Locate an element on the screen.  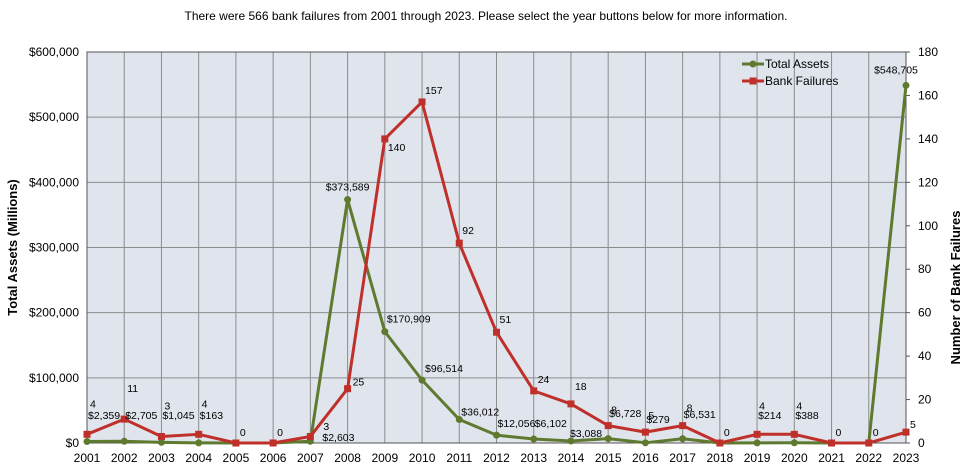
right-axis-title: Number of Bank Failures is located at coordinates (955, 288).